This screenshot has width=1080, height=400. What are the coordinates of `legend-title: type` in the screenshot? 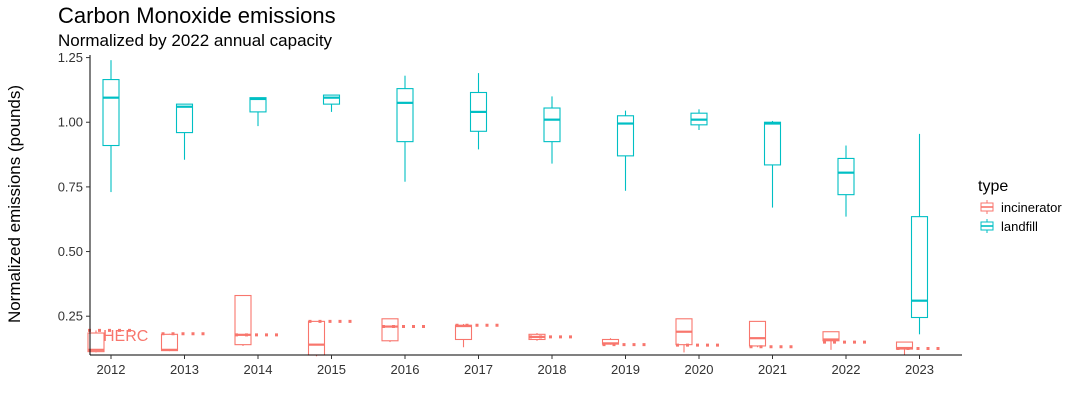 It's located at (993, 186).